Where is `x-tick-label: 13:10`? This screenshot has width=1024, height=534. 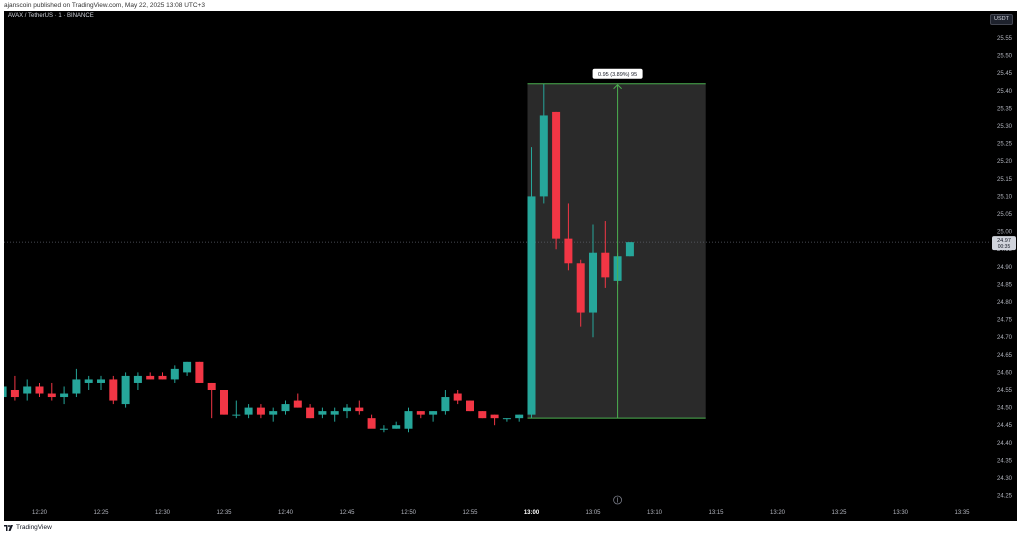
x-tick-label: 13:10 is located at coordinates (655, 513).